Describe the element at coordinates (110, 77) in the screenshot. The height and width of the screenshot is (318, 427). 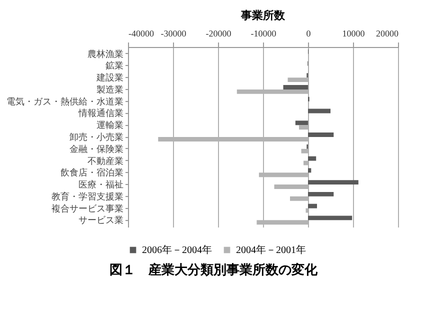
I see `y-tick-label: 建設業` at that location.